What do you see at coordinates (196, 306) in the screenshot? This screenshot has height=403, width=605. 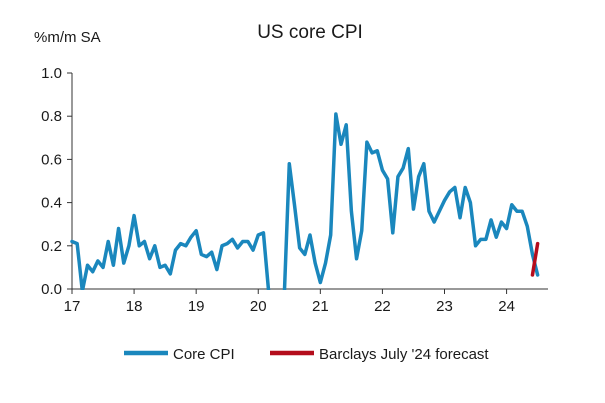 I see `x-tick-label: 19` at bounding box center [196, 306].